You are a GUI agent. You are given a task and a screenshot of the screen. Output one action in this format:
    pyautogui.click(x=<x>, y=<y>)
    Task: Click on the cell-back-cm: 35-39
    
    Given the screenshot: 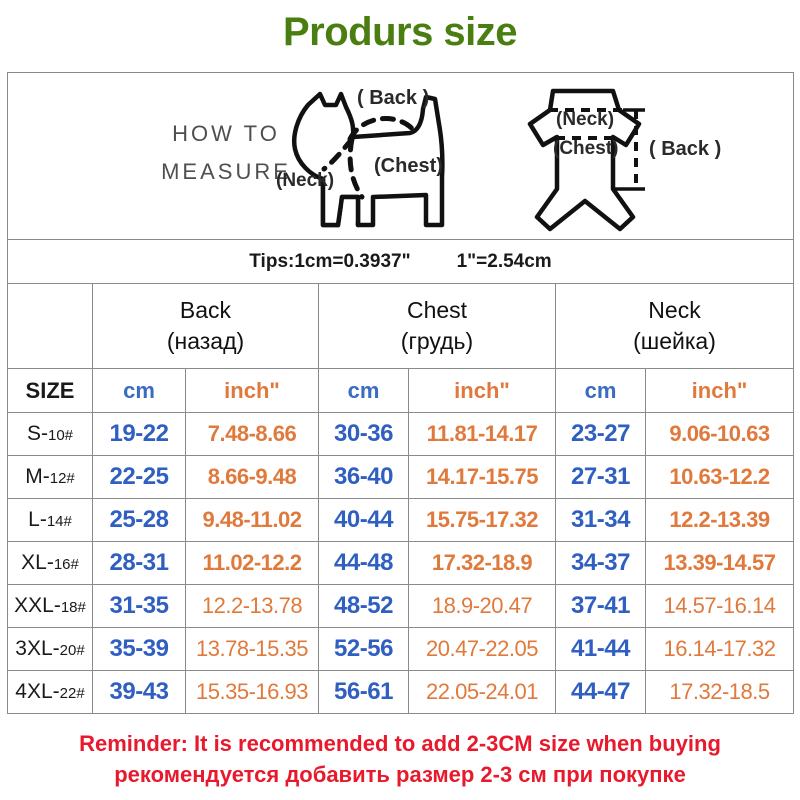 What is the action you would take?
    pyautogui.click(x=139, y=649)
    